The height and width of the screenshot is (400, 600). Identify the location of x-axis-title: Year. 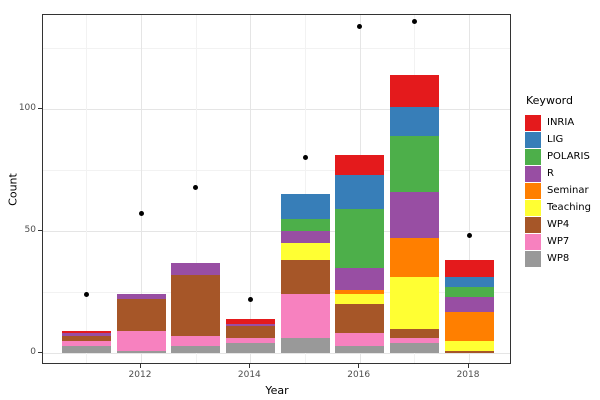
(277, 390).